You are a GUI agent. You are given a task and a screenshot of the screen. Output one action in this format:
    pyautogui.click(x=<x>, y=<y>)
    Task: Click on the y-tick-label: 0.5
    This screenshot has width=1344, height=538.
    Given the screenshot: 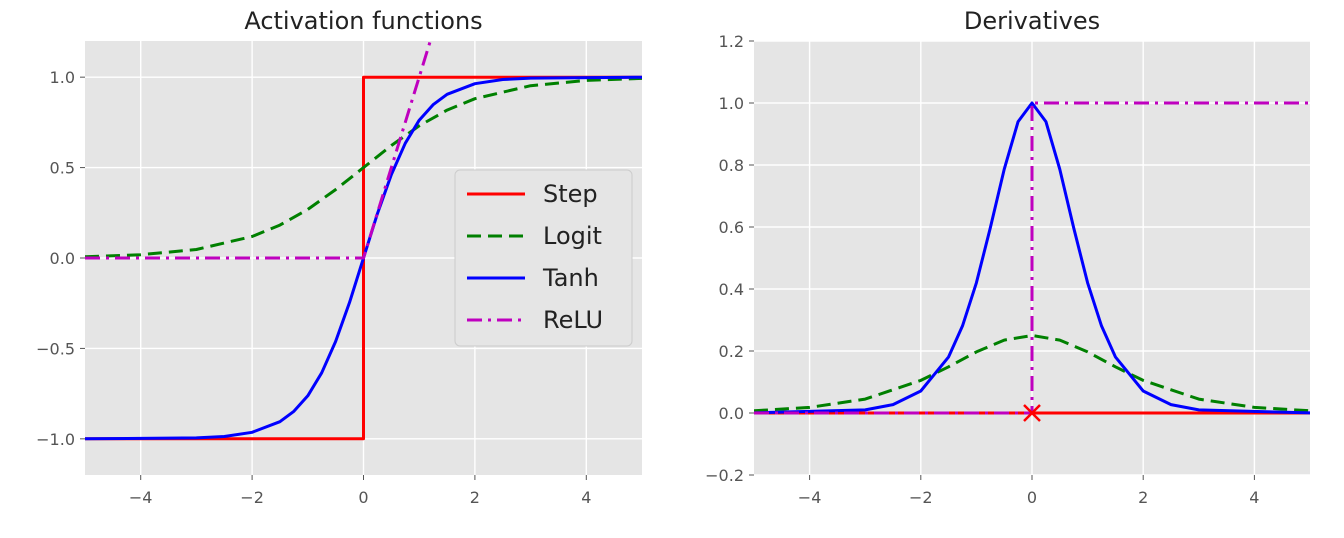 What is the action you would take?
    pyautogui.click(x=62, y=168)
    